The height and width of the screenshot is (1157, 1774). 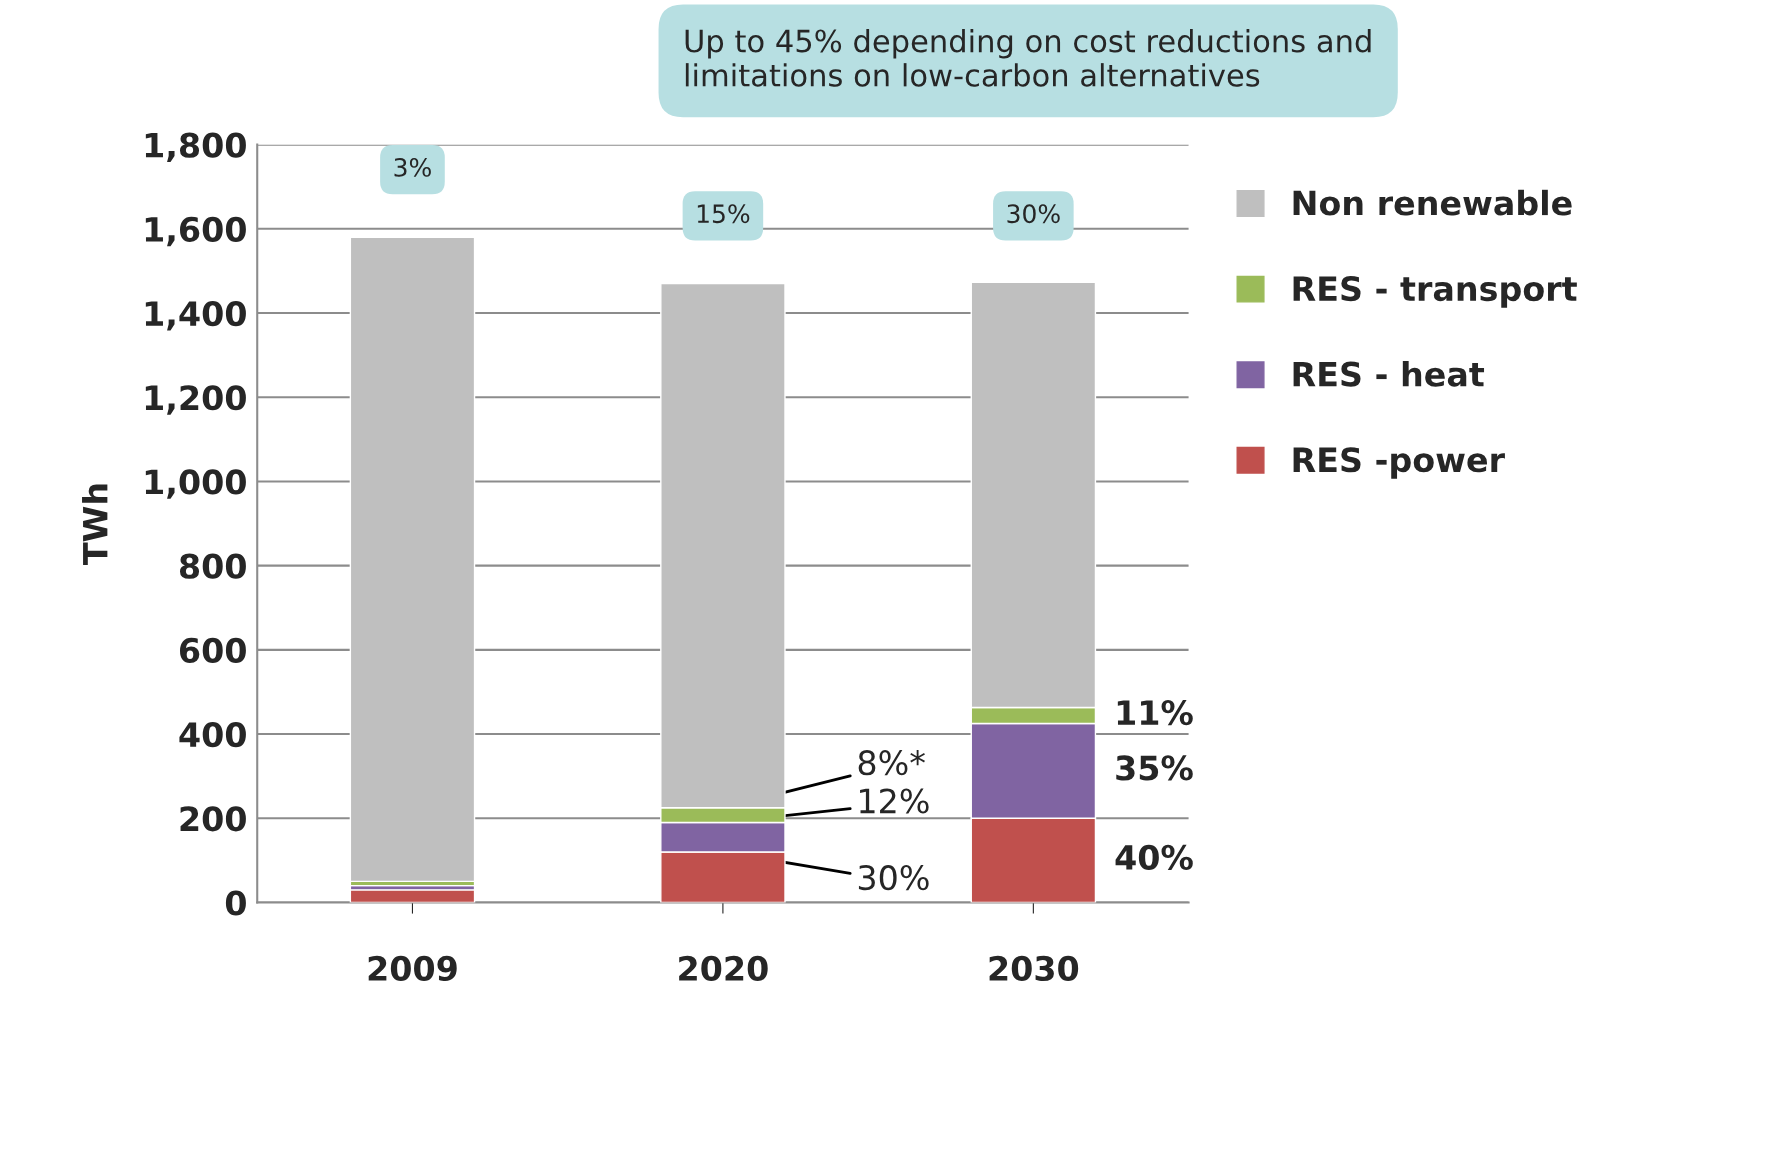 What do you see at coordinates (212, 566) in the screenshot?
I see `y-tick-label: 800` at bounding box center [212, 566].